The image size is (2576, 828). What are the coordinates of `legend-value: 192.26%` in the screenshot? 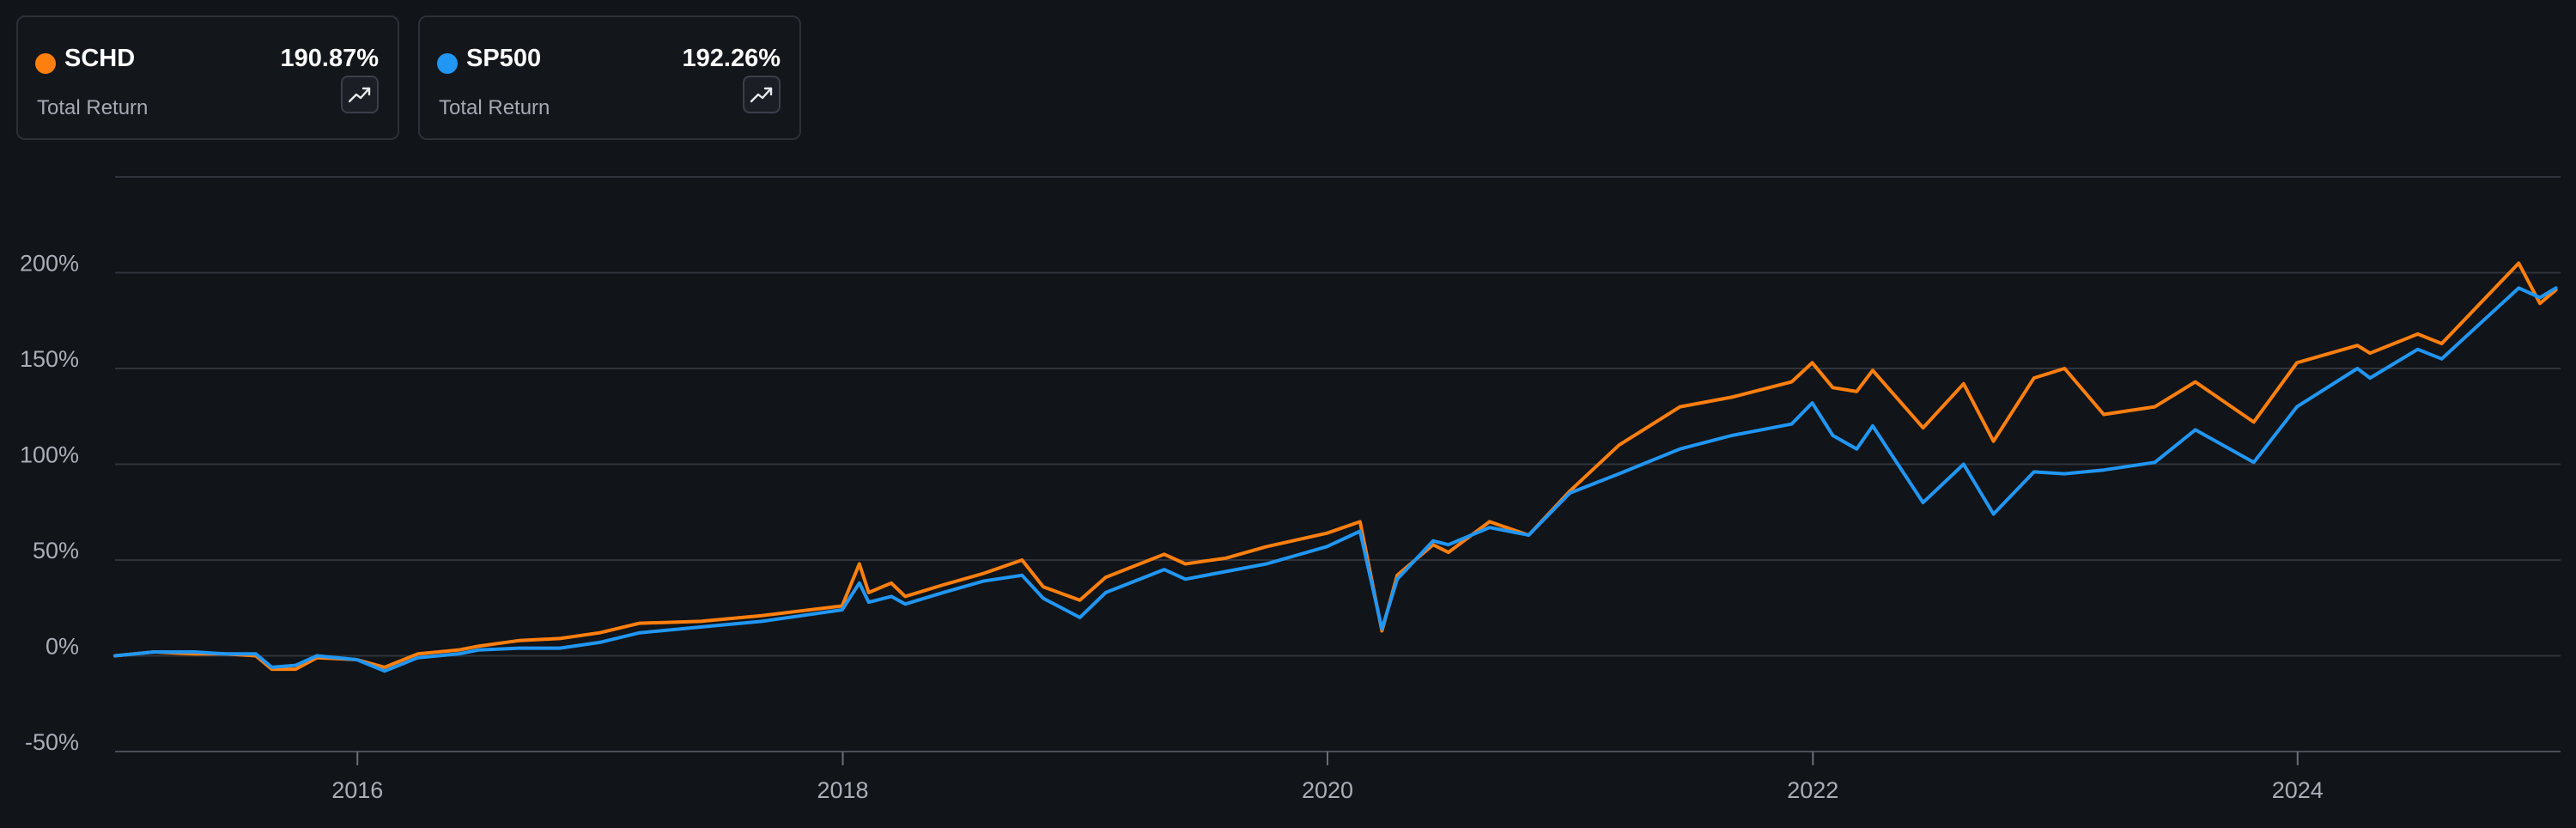 It's located at (731, 58).